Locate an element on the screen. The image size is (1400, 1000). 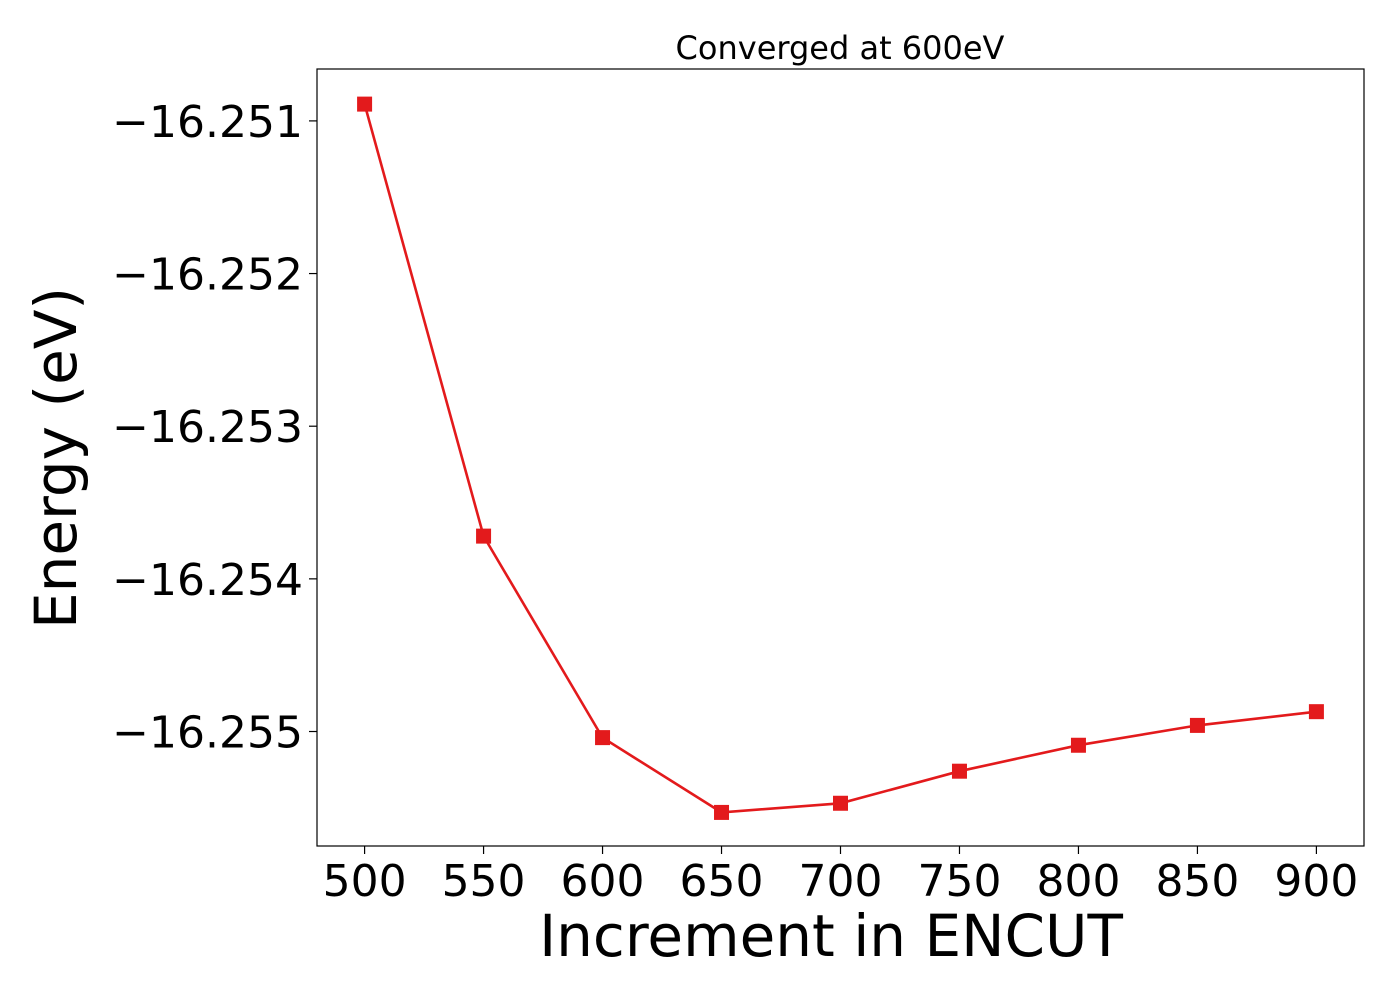
x-axis-ticks: 500 550 600 650 700 750 800 850 900 is located at coordinates (840, 876).